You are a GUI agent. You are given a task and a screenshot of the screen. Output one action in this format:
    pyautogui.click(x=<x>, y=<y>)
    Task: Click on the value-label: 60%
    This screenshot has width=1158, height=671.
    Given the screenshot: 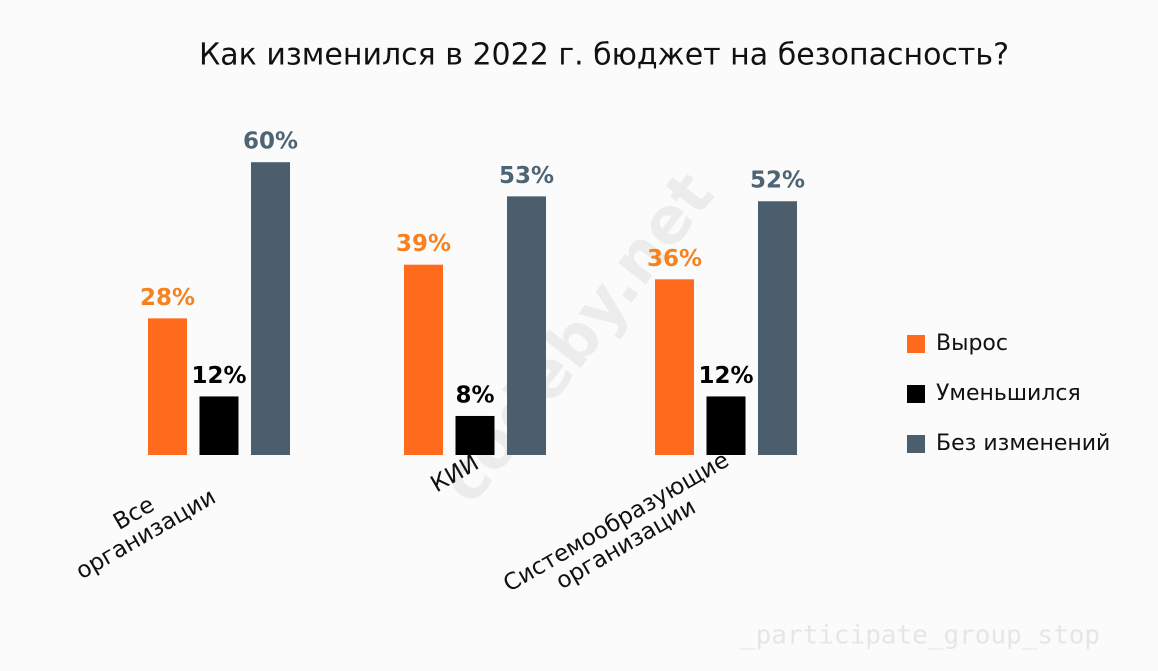 What is the action you would take?
    pyautogui.click(x=270, y=142)
    